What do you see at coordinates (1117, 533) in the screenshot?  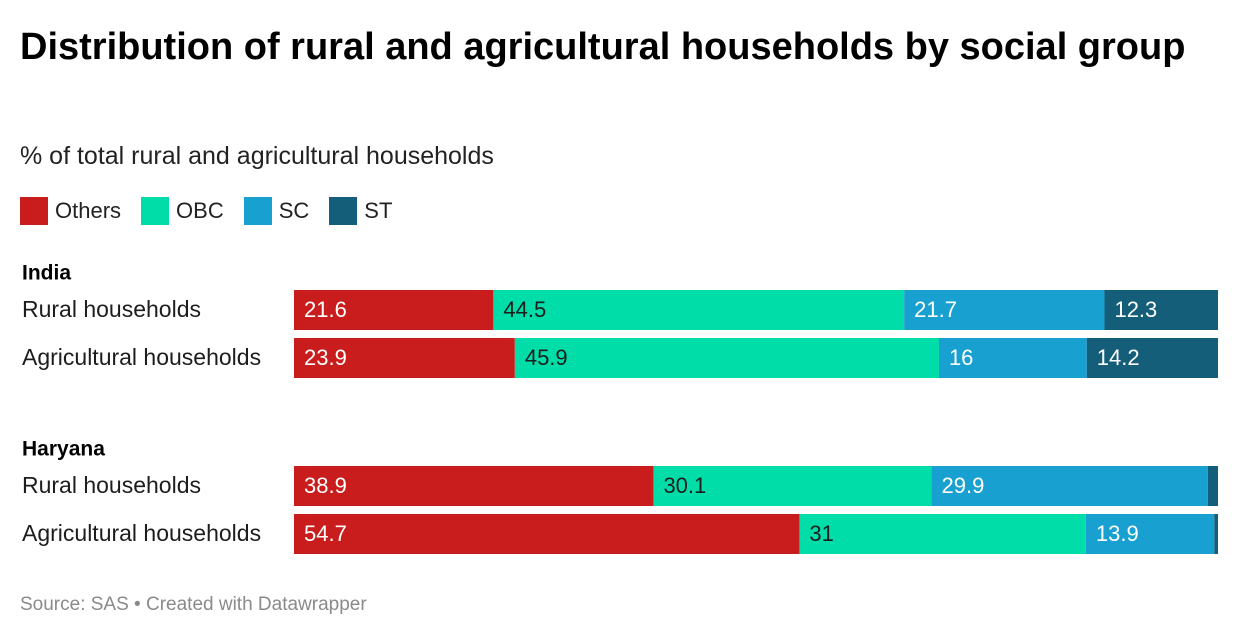 I see `value-label-haryana-agricultural-households-sc: 13.9` at bounding box center [1117, 533].